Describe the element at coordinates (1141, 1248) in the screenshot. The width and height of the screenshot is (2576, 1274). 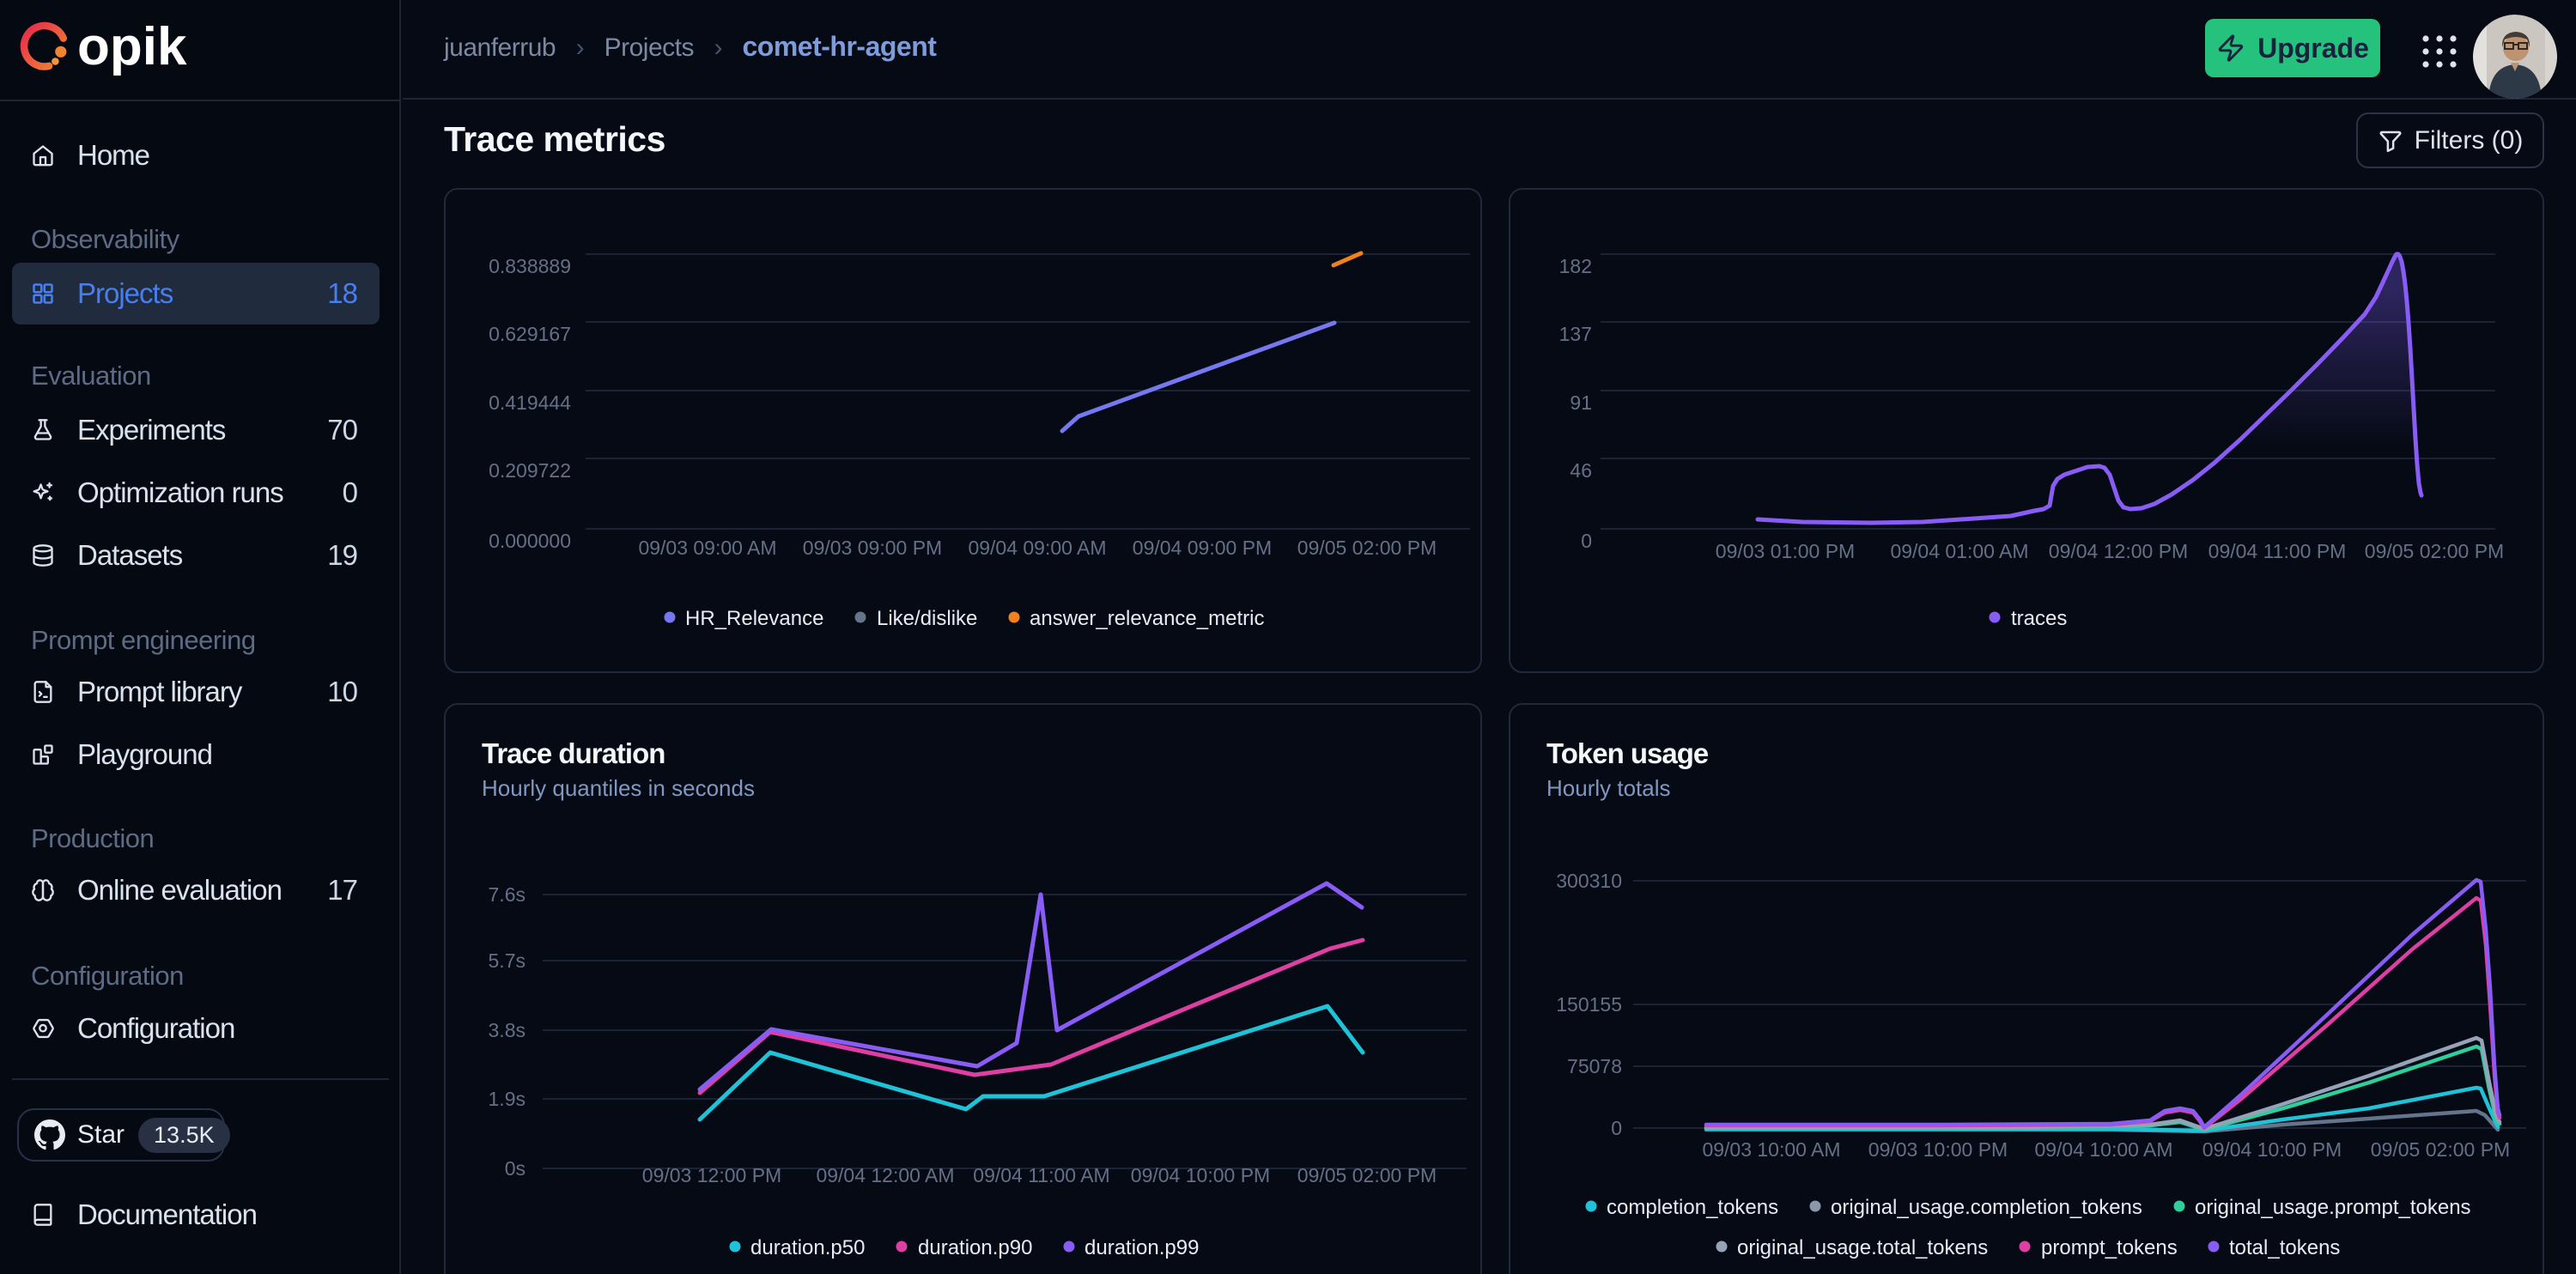
I see `svg-text: duration.p99` at that location.